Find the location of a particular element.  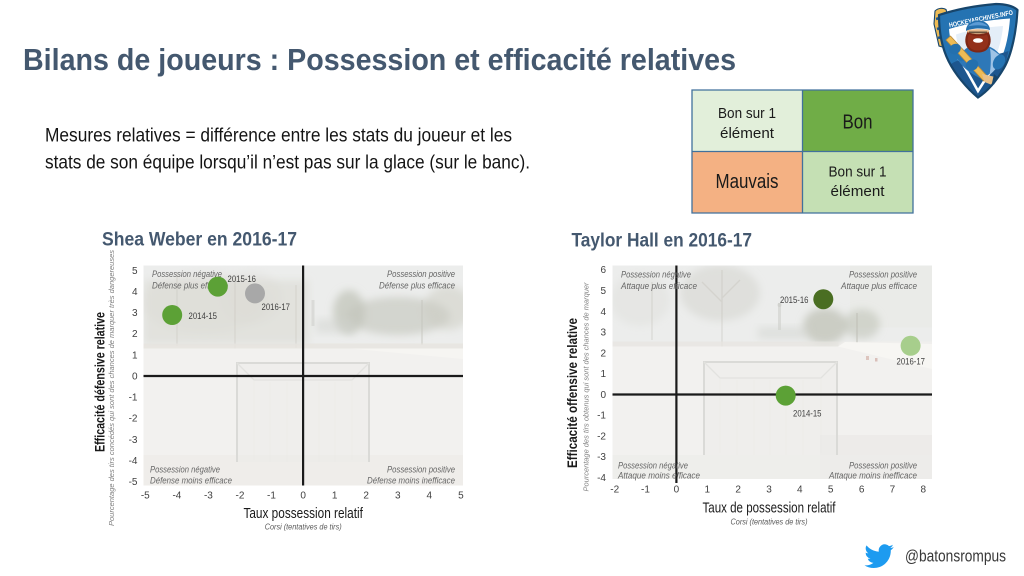

svg-text: Bon is located at coordinates (858, 122).